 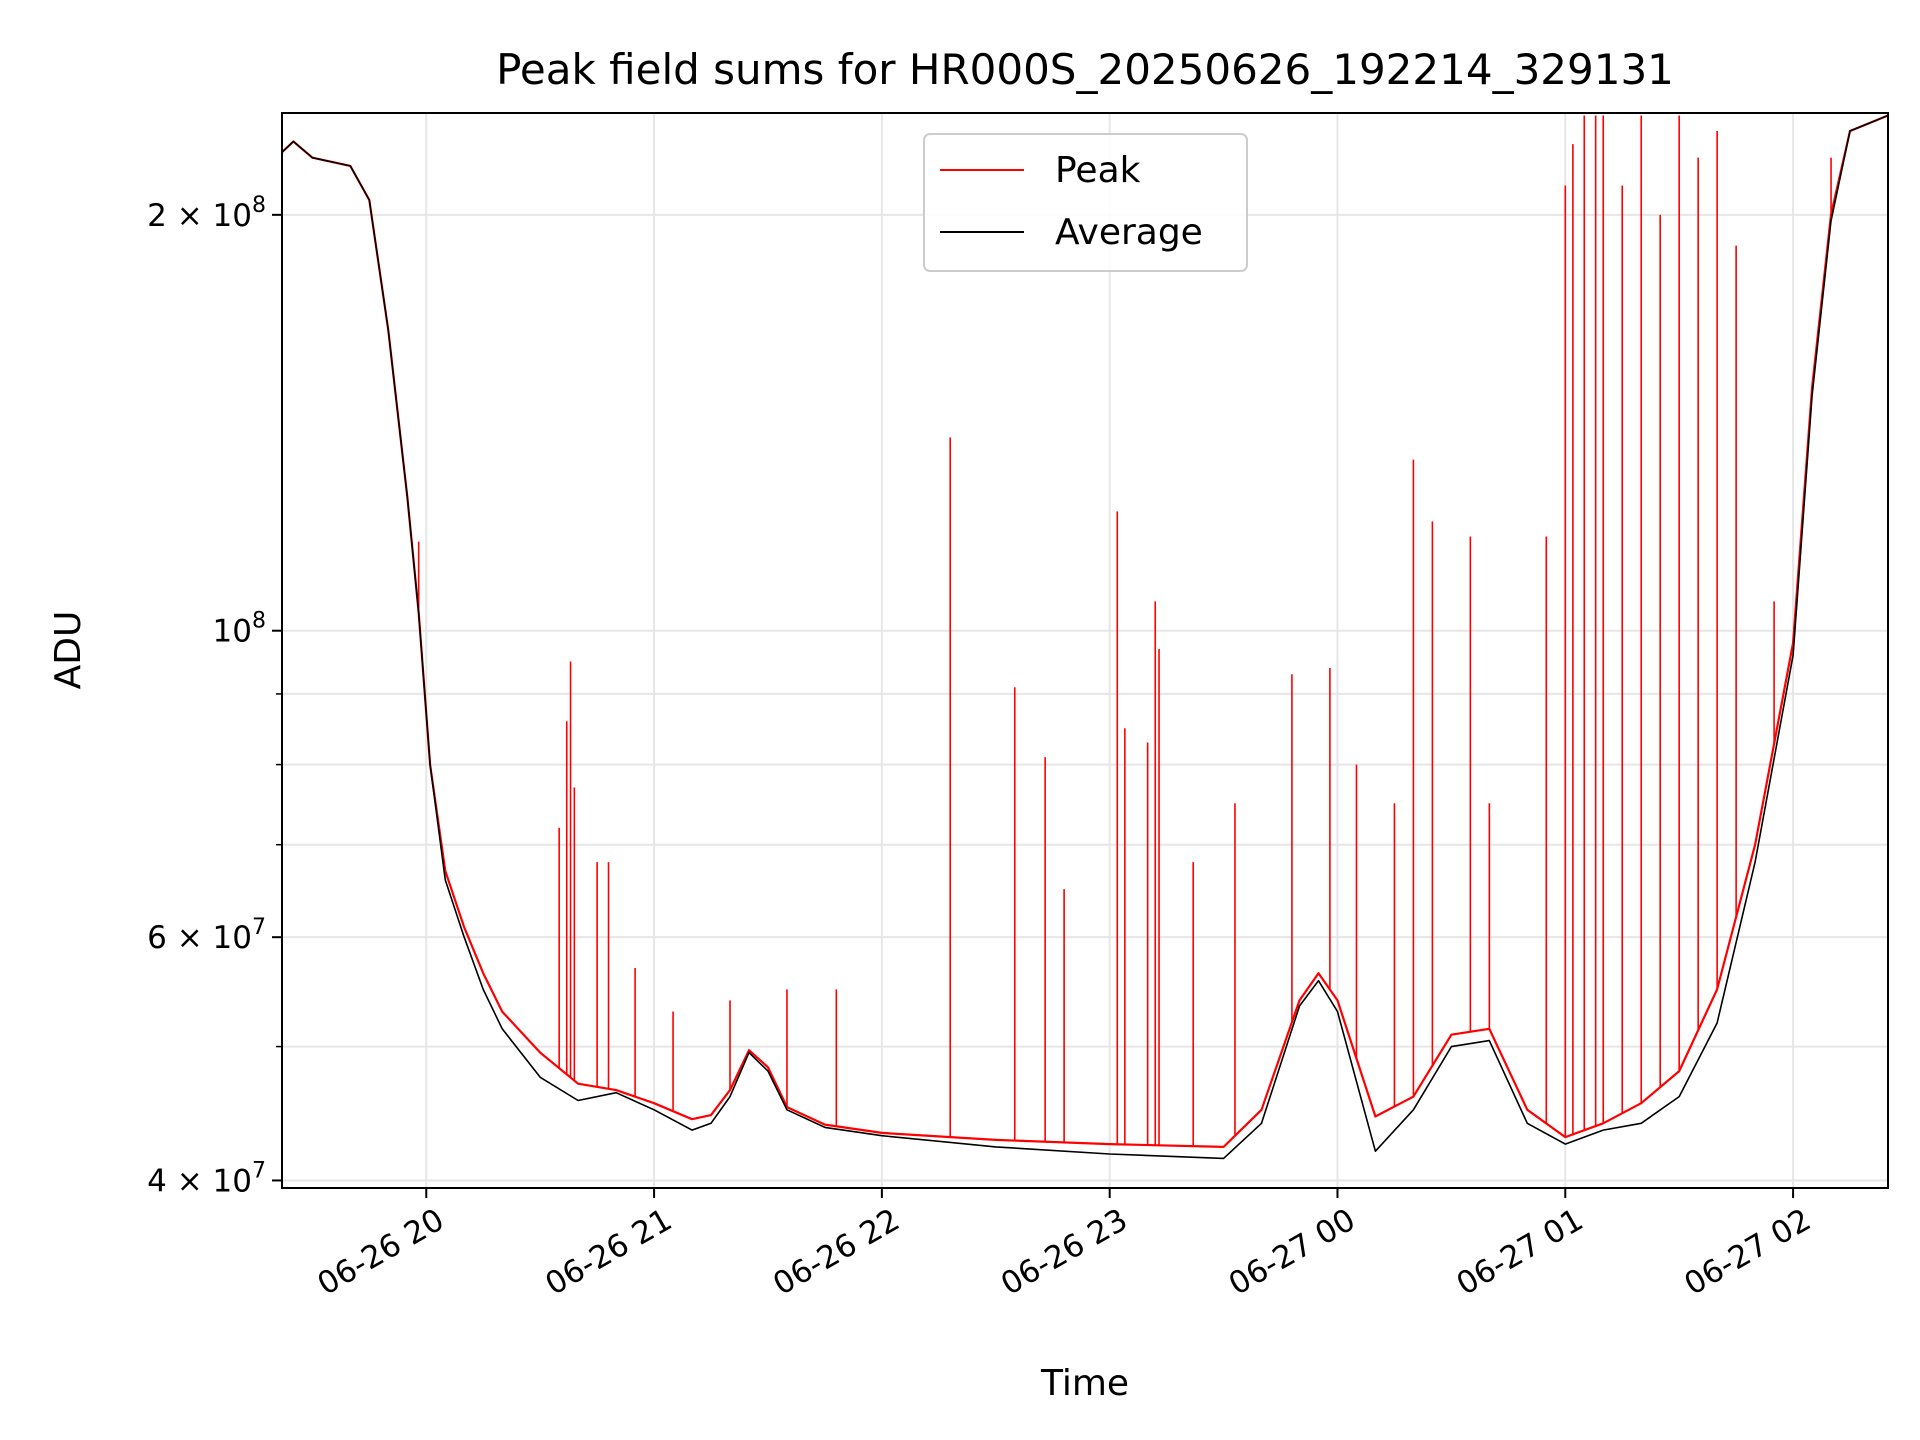 I want to click on y-tick-label-base: 4 × 10, so click(x=199, y=1181).